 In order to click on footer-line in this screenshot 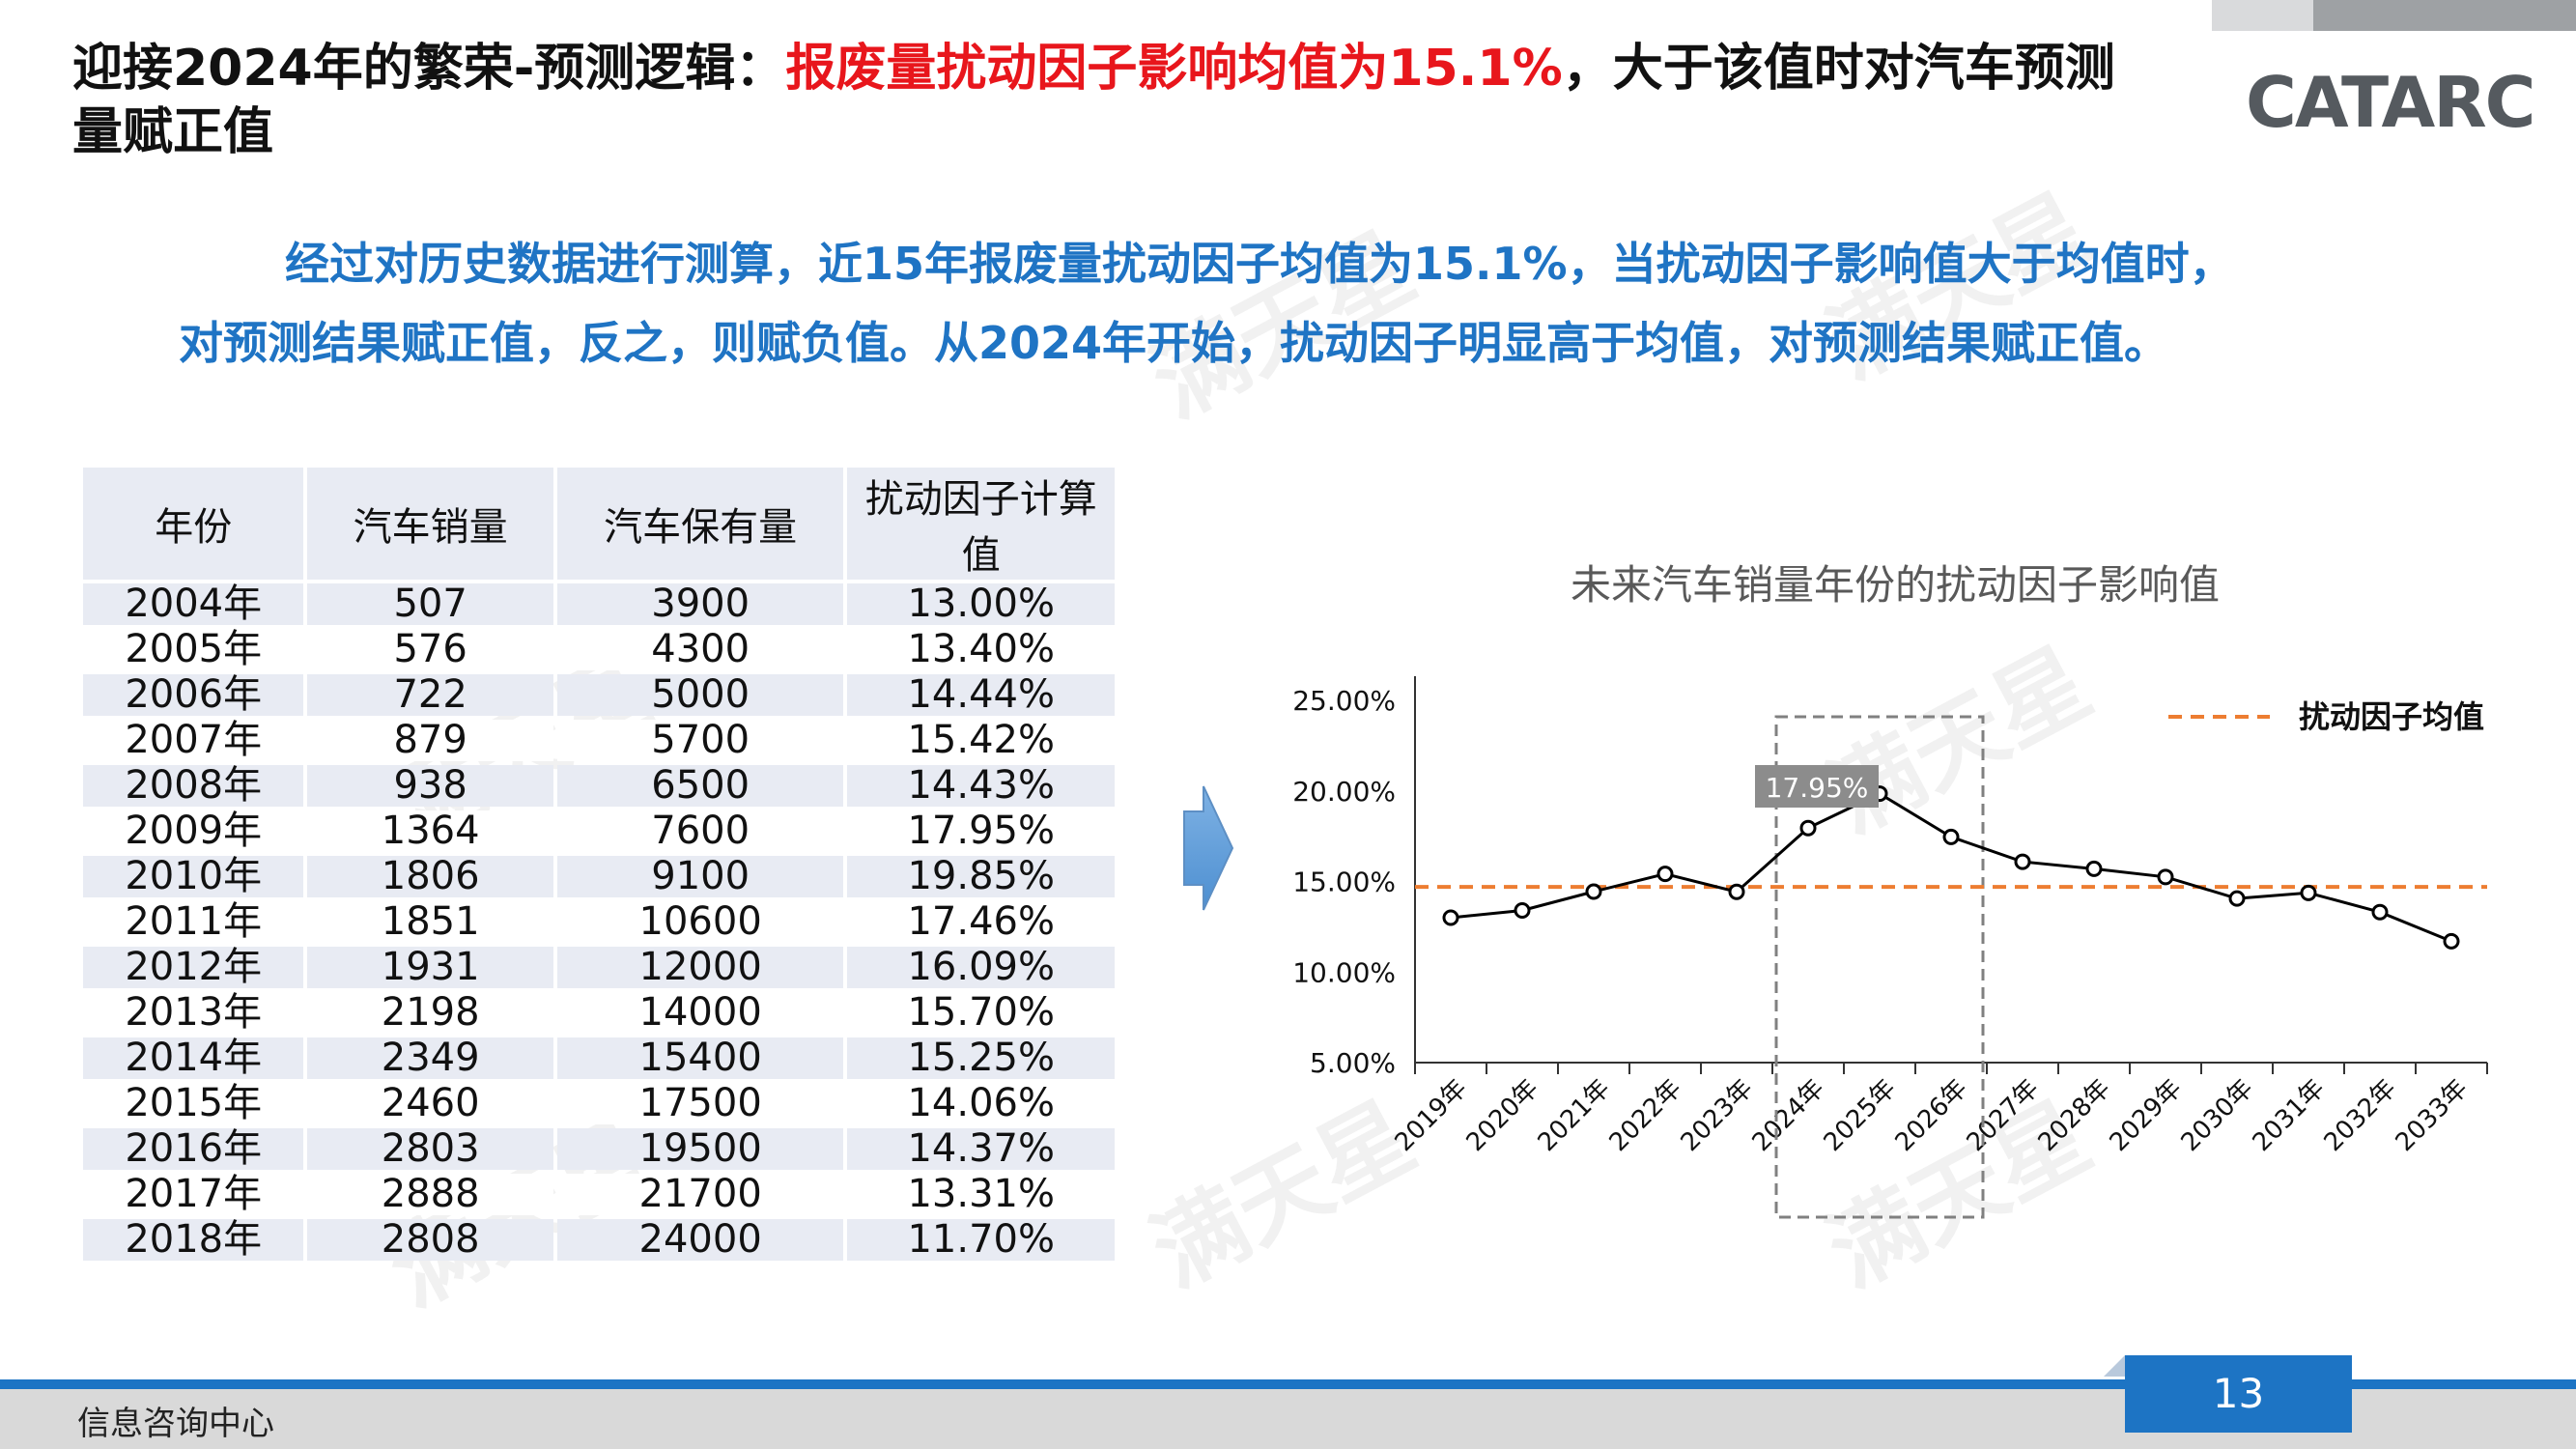, I will do `click(1288, 1384)`.